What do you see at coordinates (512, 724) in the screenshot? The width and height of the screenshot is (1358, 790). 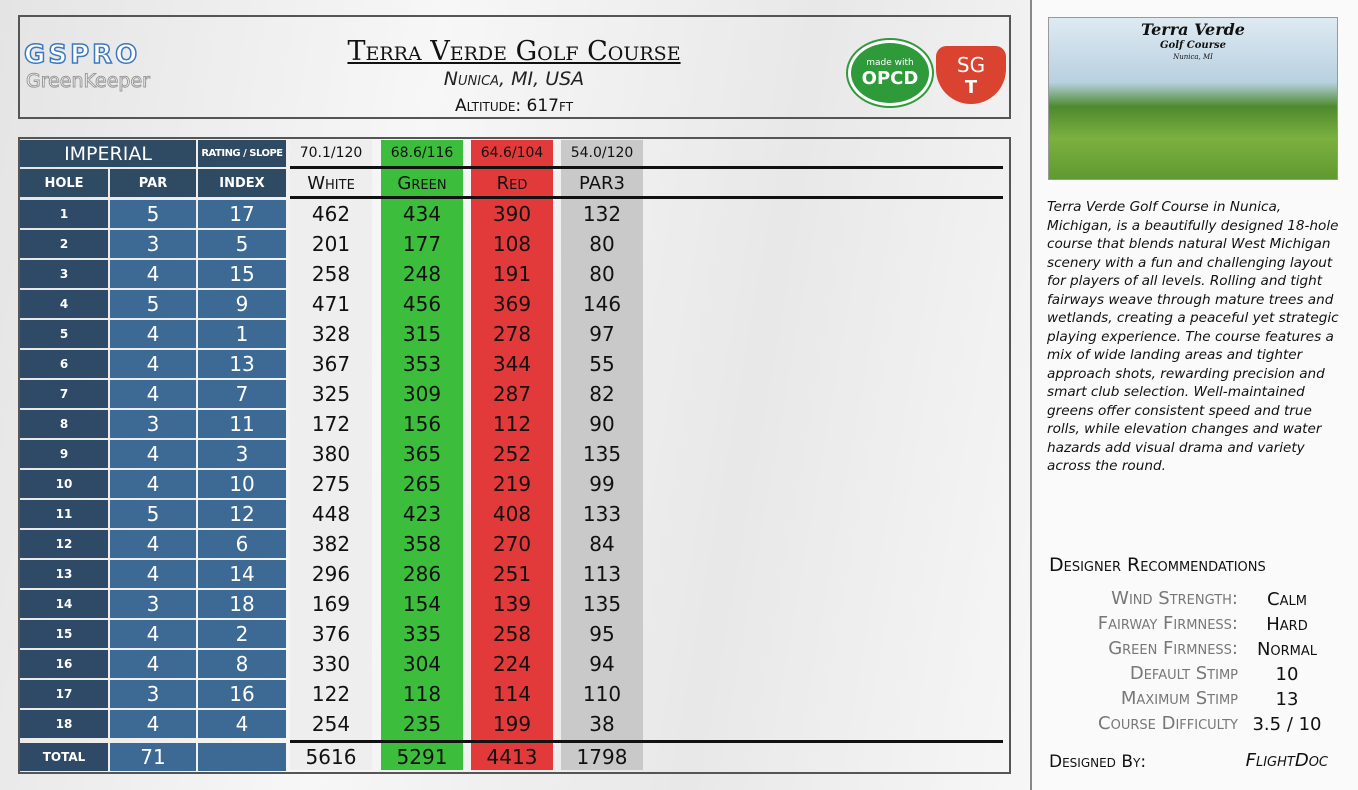 I see `cell: 199` at bounding box center [512, 724].